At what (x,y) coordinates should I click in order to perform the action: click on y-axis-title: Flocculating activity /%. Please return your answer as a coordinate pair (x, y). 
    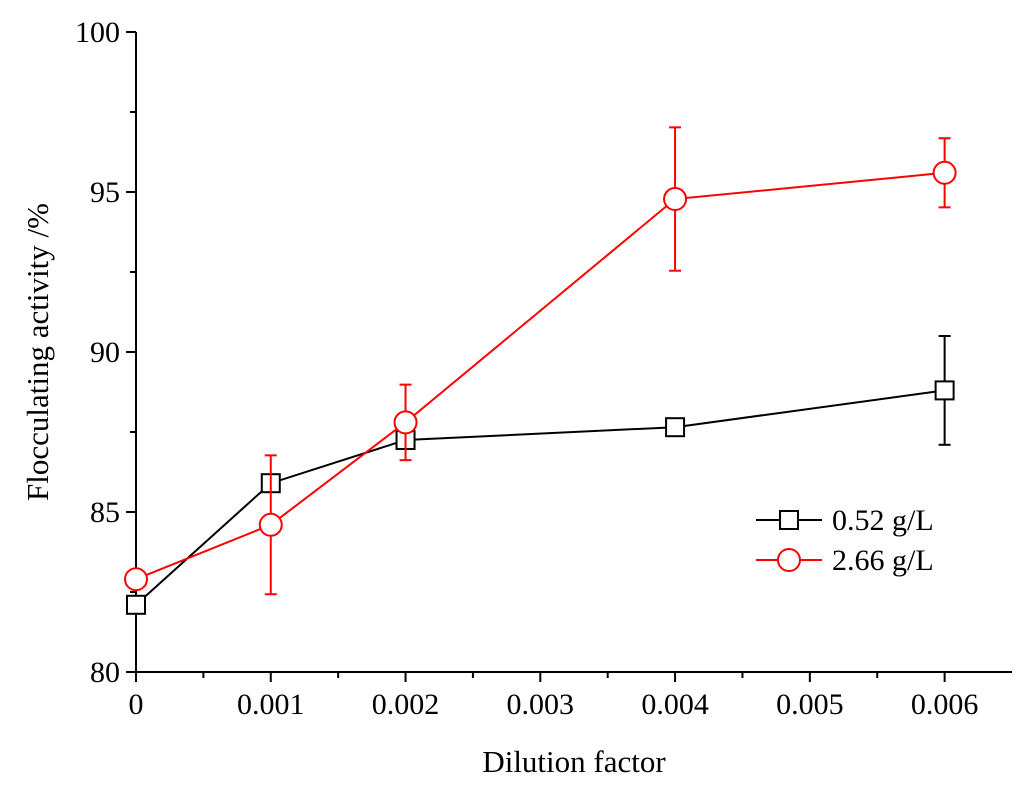
    Looking at the image, I should click on (37, 352).